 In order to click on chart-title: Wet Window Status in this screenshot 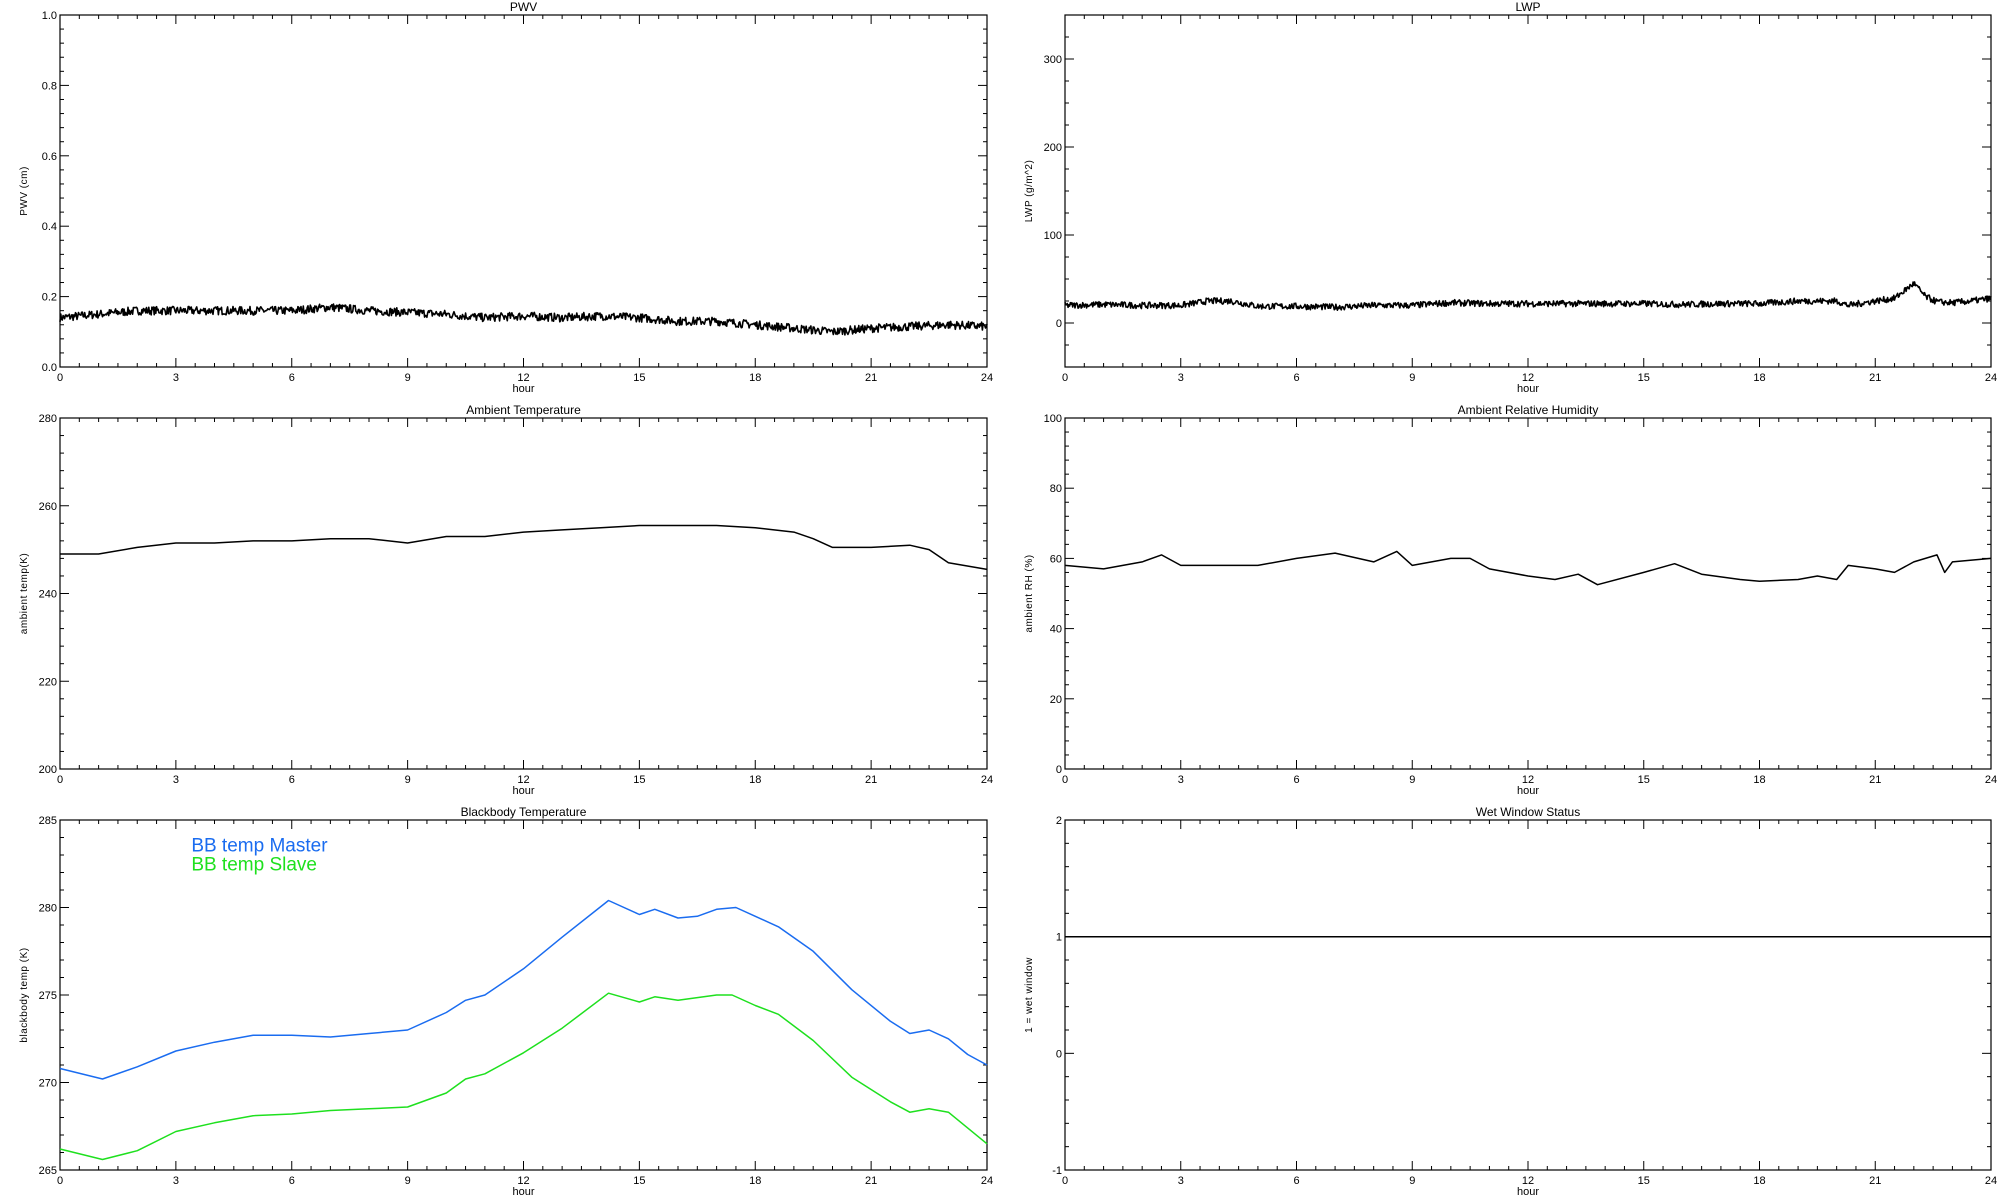, I will do `click(1528, 812)`.